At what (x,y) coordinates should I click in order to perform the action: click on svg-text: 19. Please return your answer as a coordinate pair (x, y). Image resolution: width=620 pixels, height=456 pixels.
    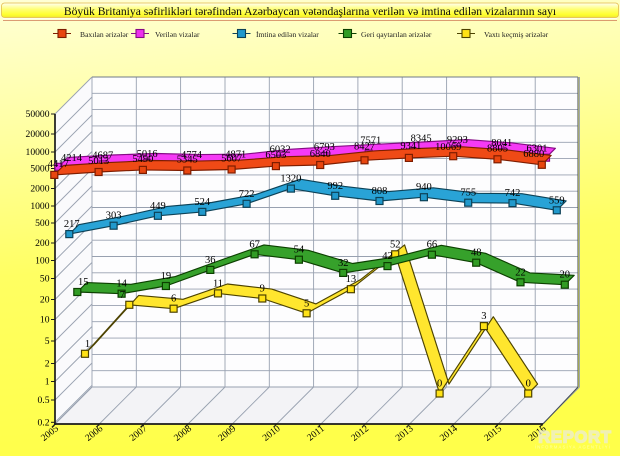
    Looking at the image, I should click on (166, 276).